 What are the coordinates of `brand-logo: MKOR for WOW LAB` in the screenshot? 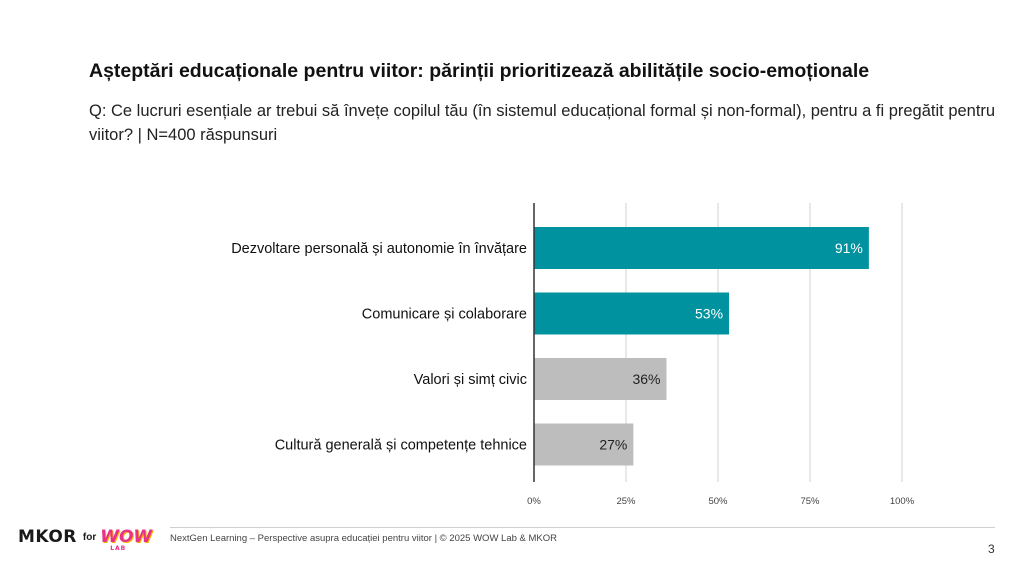 It's located at (85, 537).